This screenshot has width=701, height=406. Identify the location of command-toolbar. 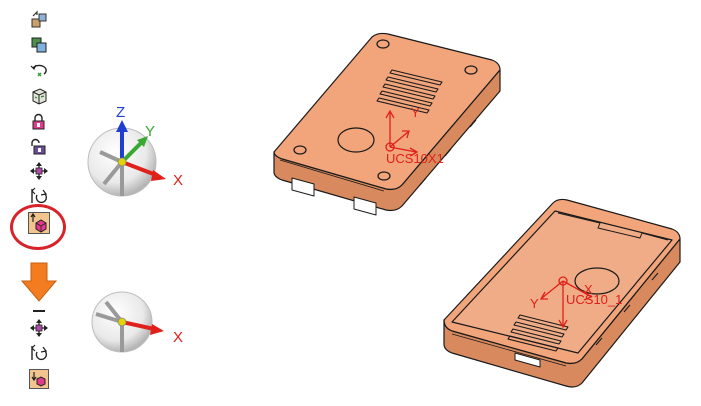
(40, 203).